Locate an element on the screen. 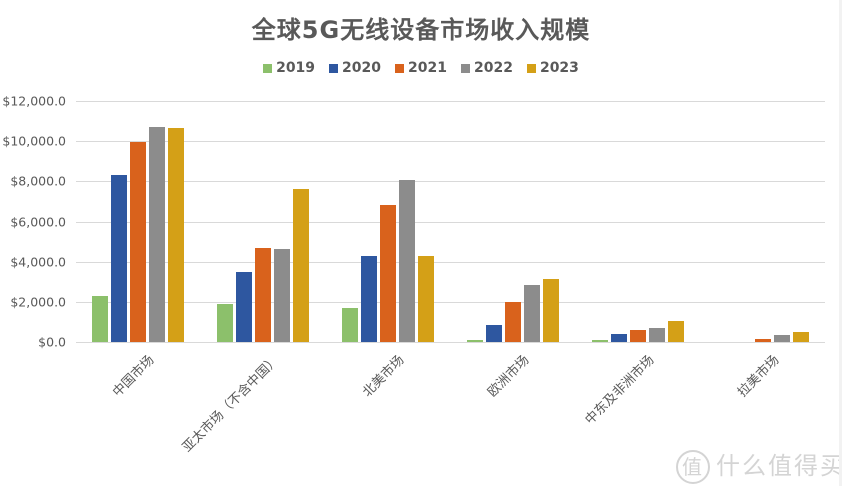  legend-item-2021: 2021 is located at coordinates (421, 68).